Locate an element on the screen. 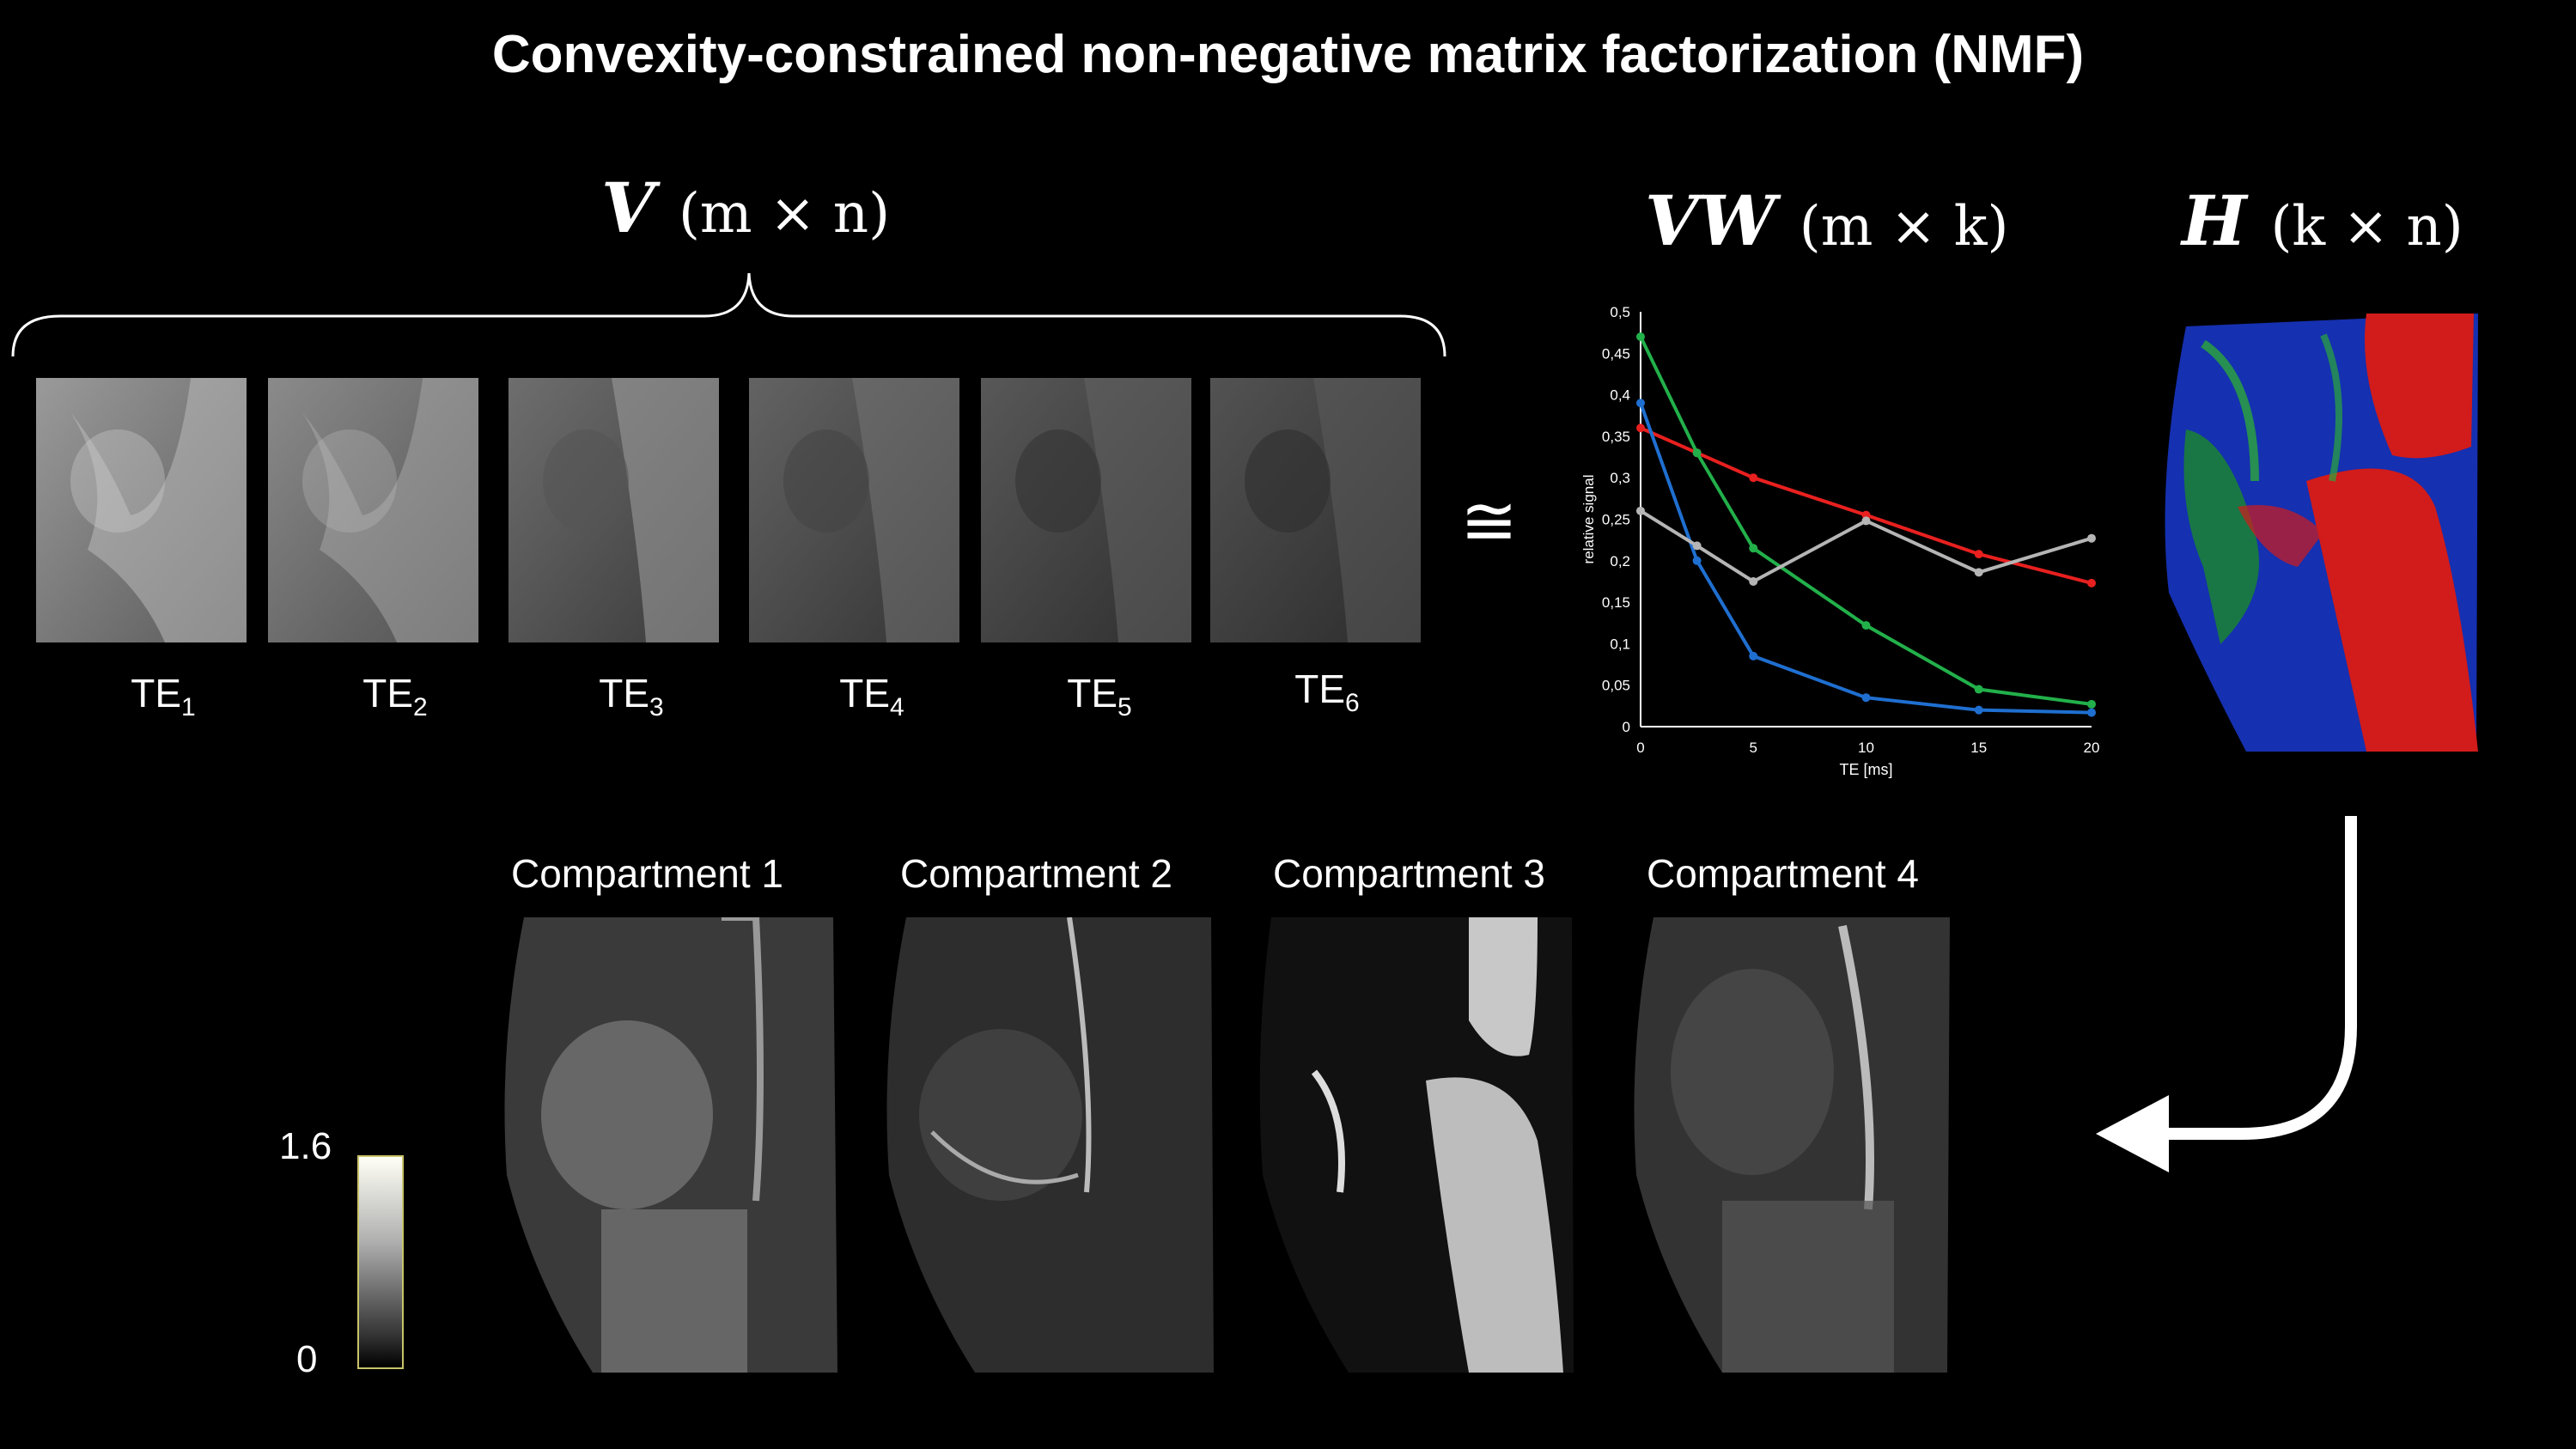  te-images is located at coordinates (728, 510).